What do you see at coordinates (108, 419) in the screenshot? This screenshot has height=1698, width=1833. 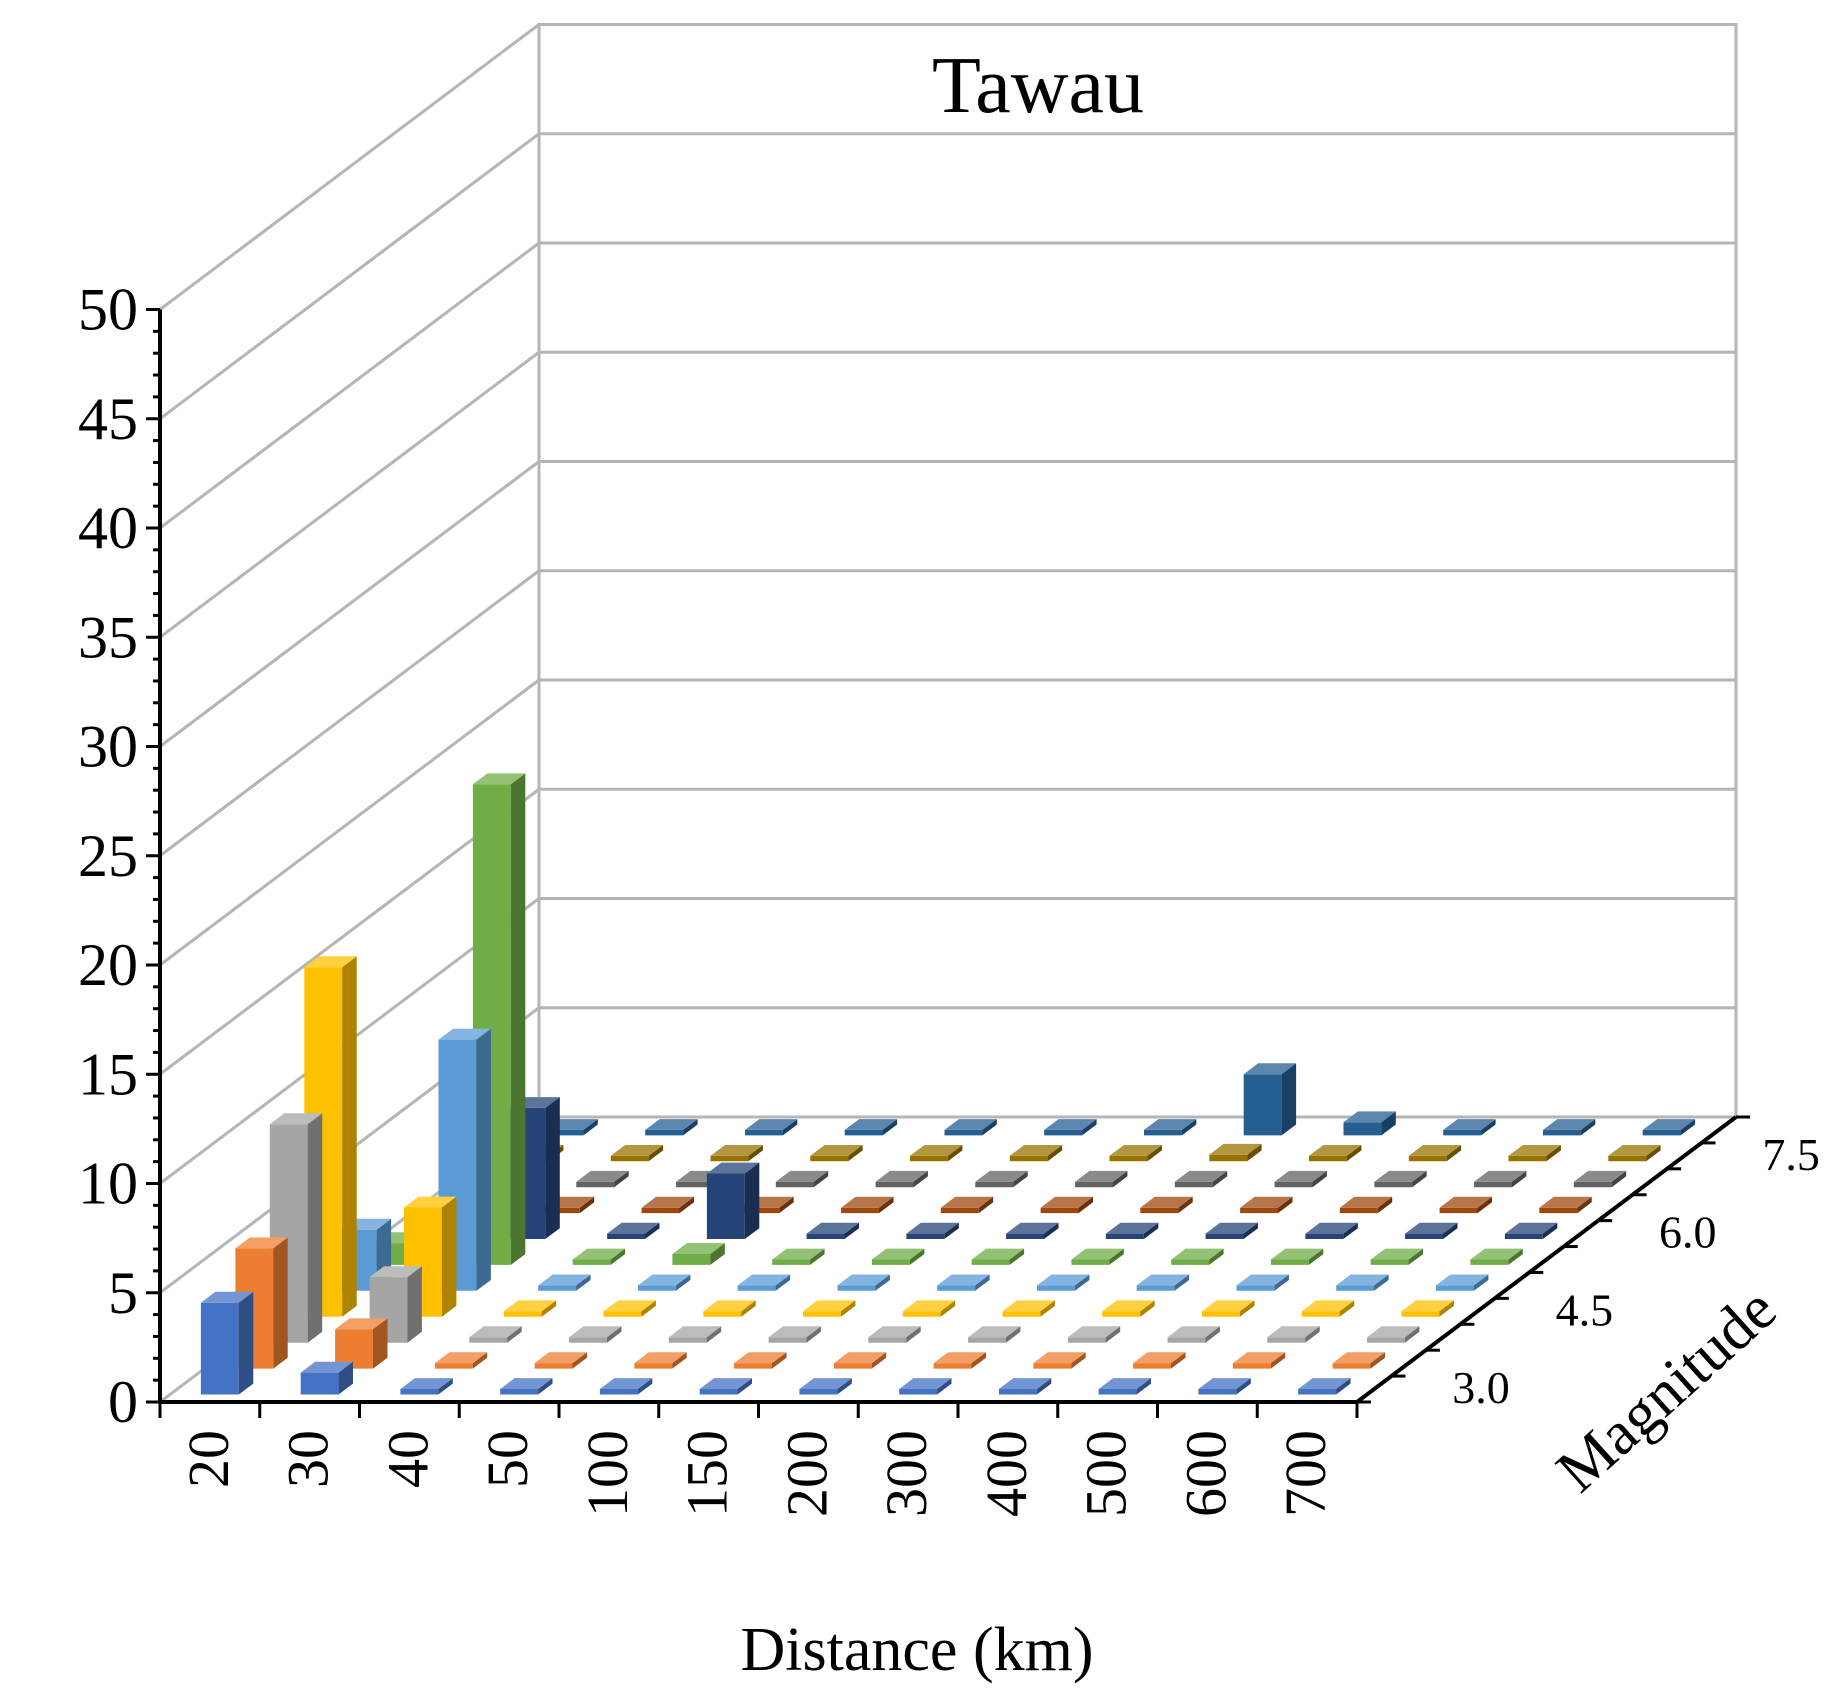 I see `y-tick-label: 45` at bounding box center [108, 419].